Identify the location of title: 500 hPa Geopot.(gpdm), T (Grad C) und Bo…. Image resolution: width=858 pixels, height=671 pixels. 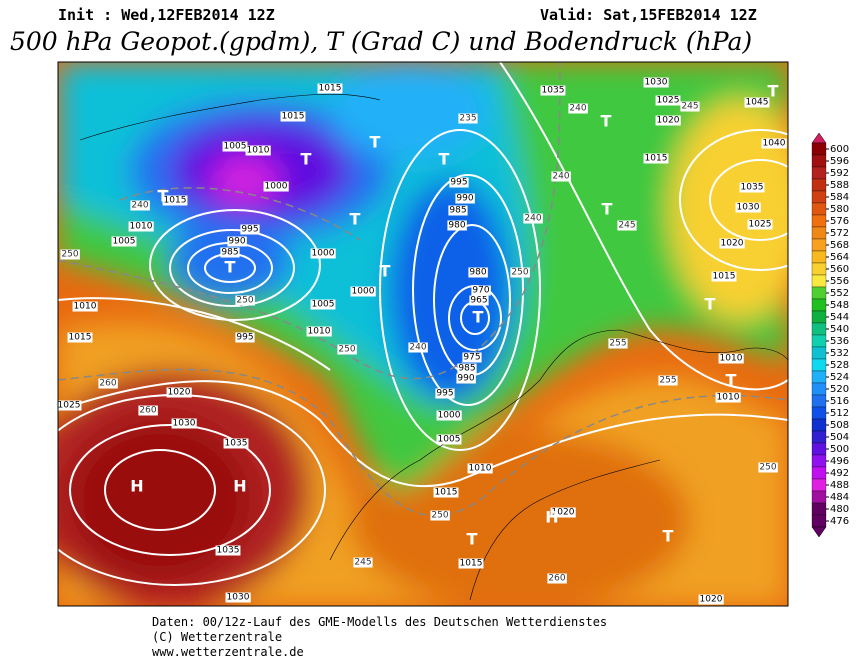
(381, 41).